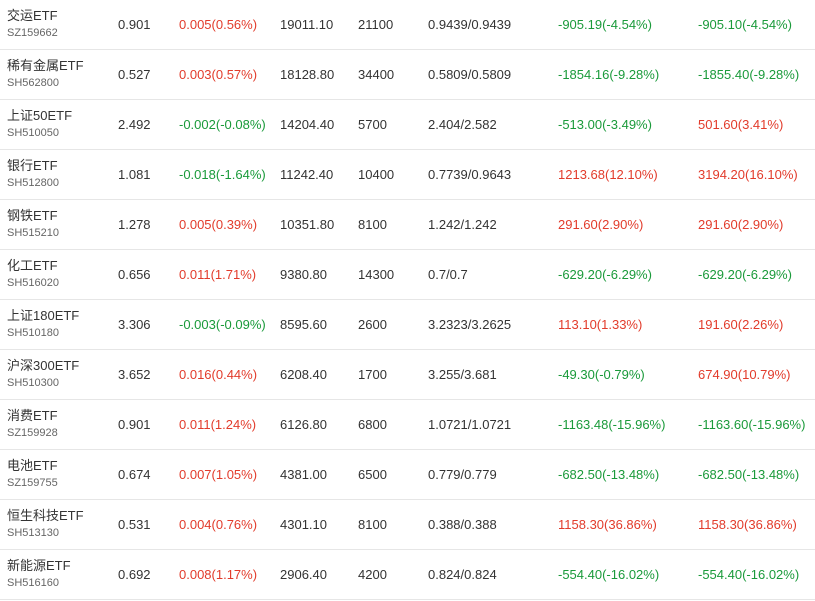 This screenshot has height=601, width=815. What do you see at coordinates (32, 265) in the screenshot?
I see `fund-name: 化工ETF` at bounding box center [32, 265].